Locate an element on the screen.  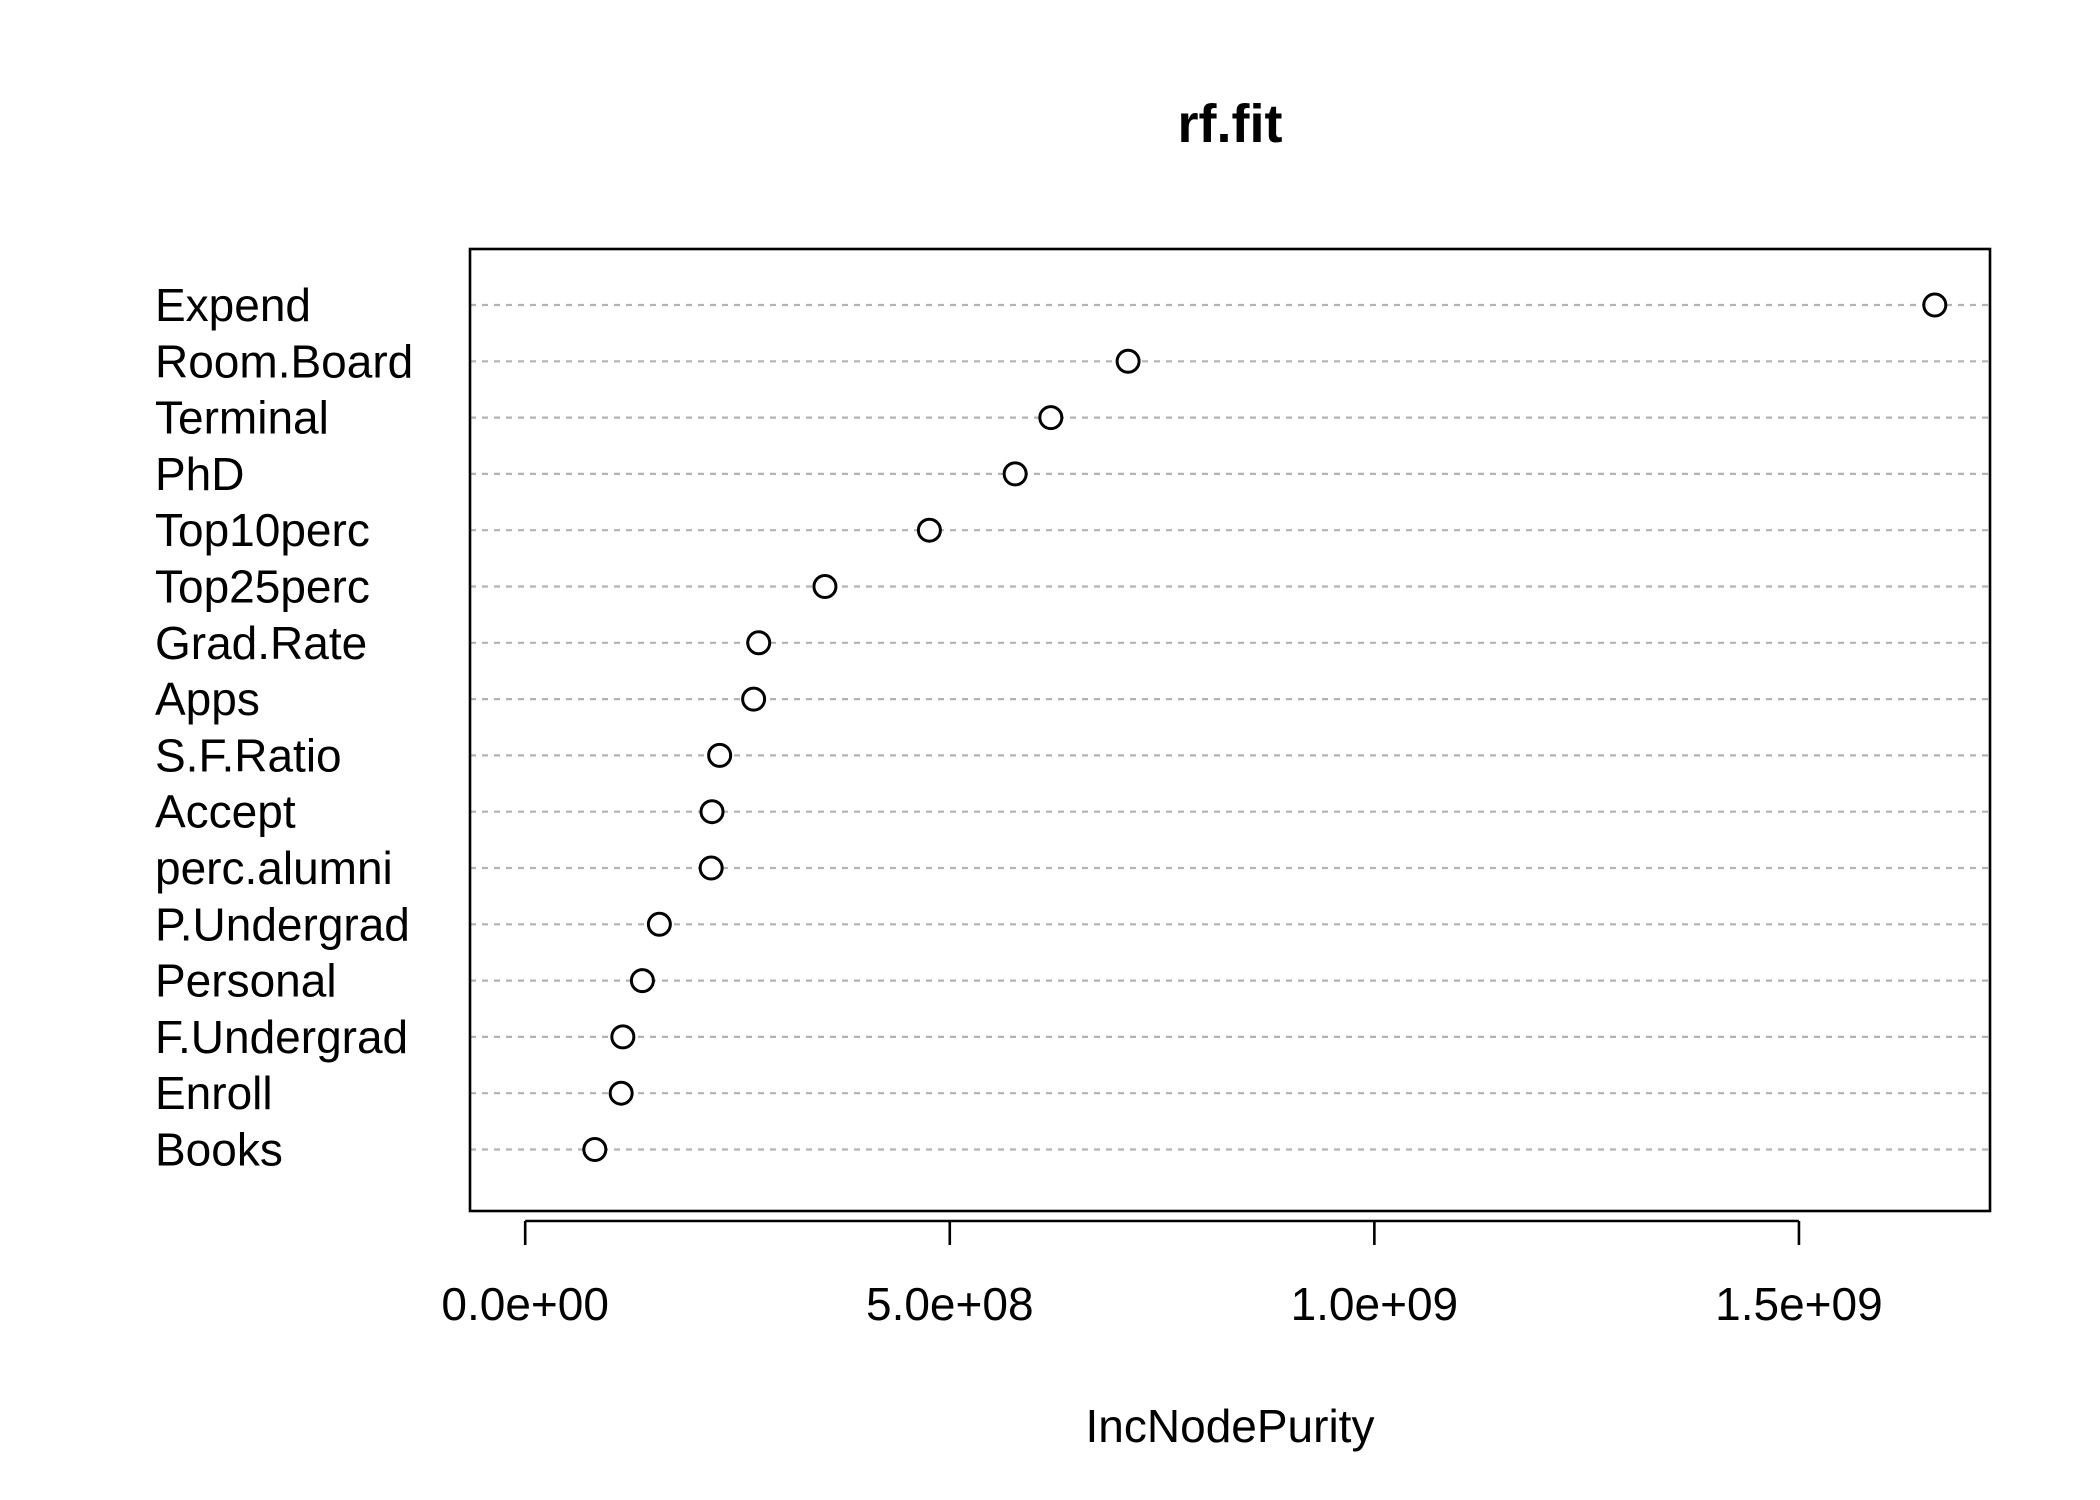
variable-label: F.Undergrad is located at coordinates (281, 1037).